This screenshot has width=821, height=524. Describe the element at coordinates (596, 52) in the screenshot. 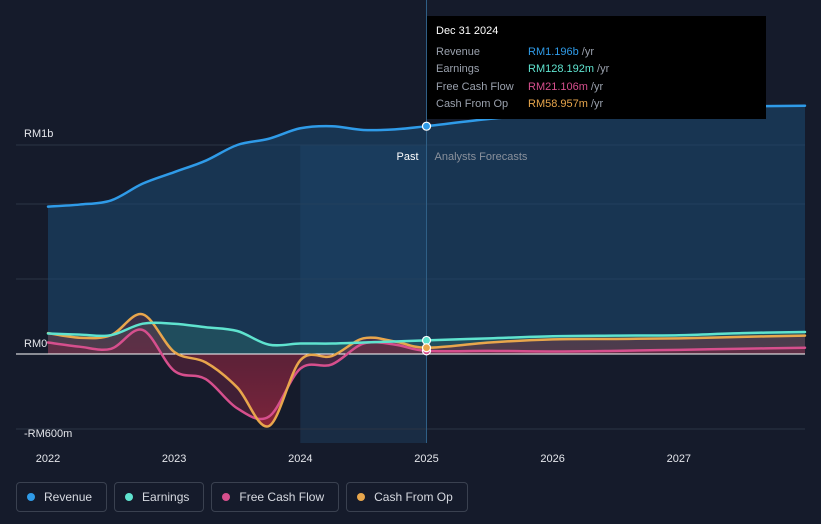

I see `tooltip-row-revenue: Revenue RM1.196b /yr` at that location.